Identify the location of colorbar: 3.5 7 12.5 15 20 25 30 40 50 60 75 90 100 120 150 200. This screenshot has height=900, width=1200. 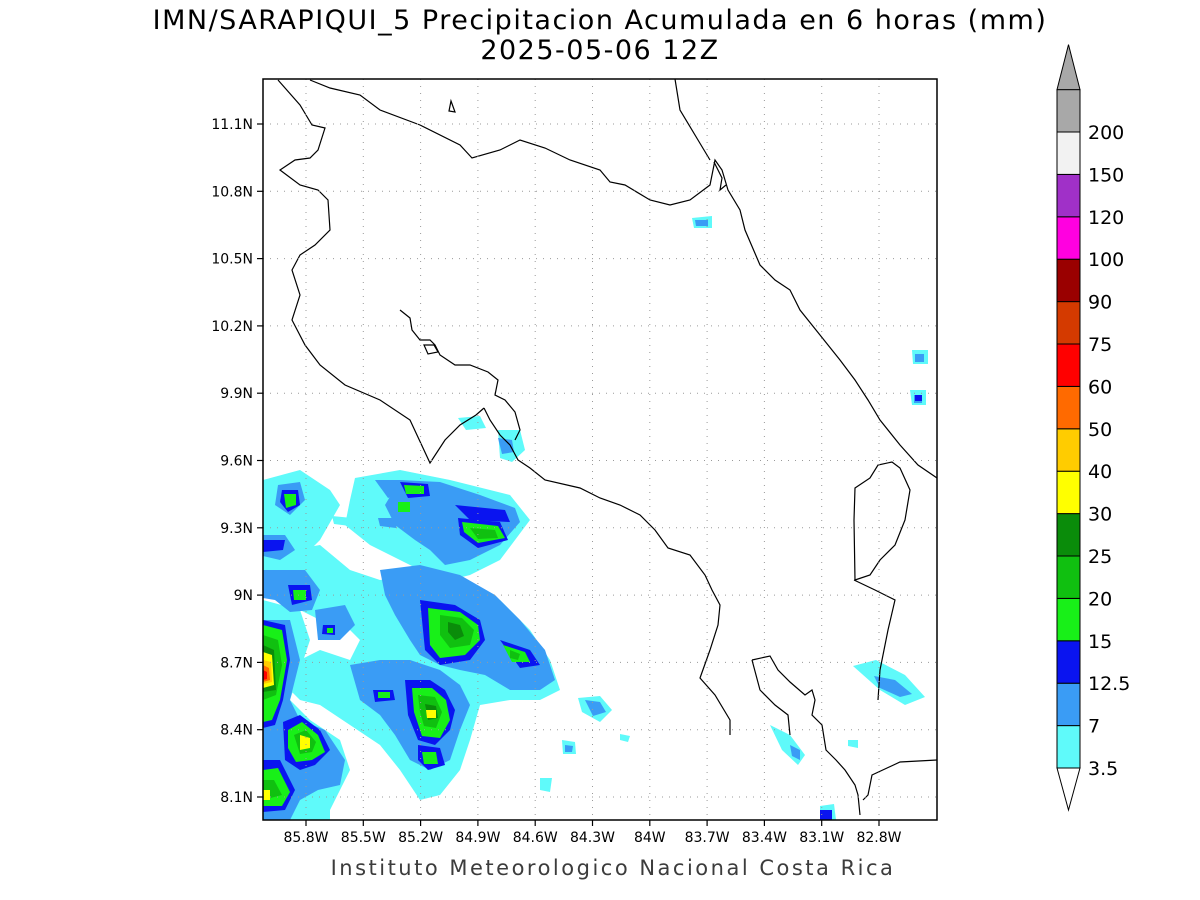
(1093, 428).